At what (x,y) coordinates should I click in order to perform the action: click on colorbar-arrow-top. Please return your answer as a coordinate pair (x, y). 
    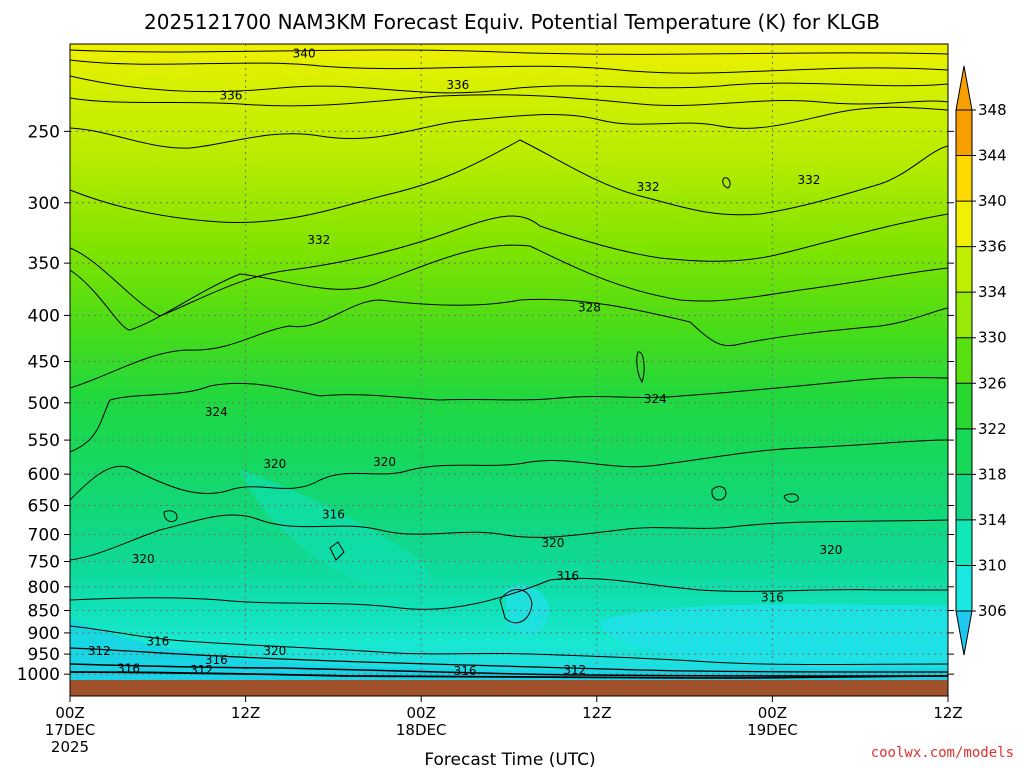
    Looking at the image, I should click on (964, 88).